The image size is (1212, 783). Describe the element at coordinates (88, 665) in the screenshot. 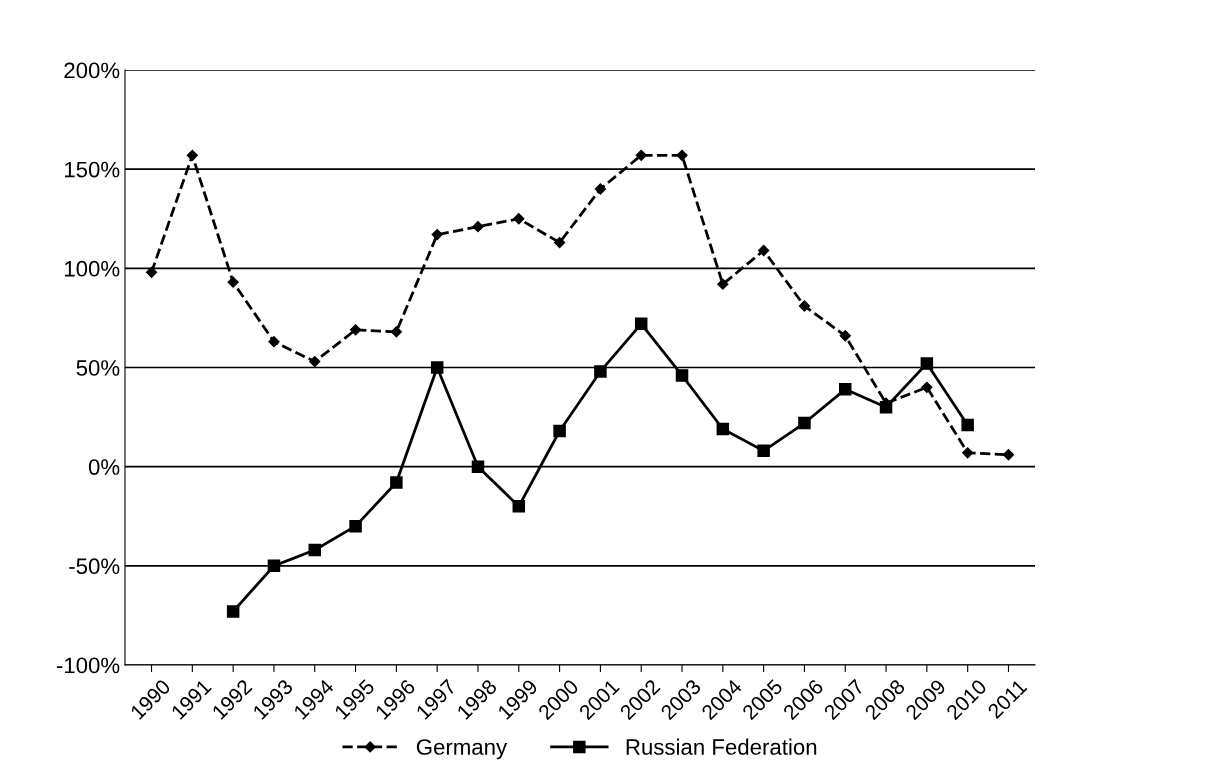

I see `y-tick-label: -100%` at that location.